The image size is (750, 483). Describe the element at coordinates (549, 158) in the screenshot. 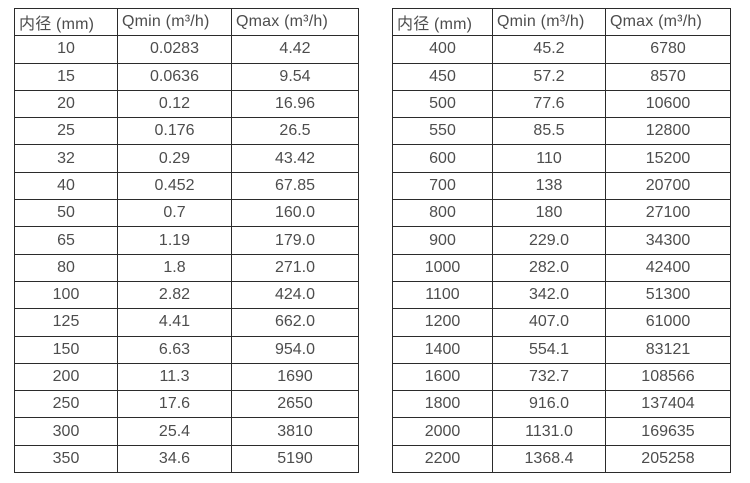

I see `table-cell: 110` at that location.